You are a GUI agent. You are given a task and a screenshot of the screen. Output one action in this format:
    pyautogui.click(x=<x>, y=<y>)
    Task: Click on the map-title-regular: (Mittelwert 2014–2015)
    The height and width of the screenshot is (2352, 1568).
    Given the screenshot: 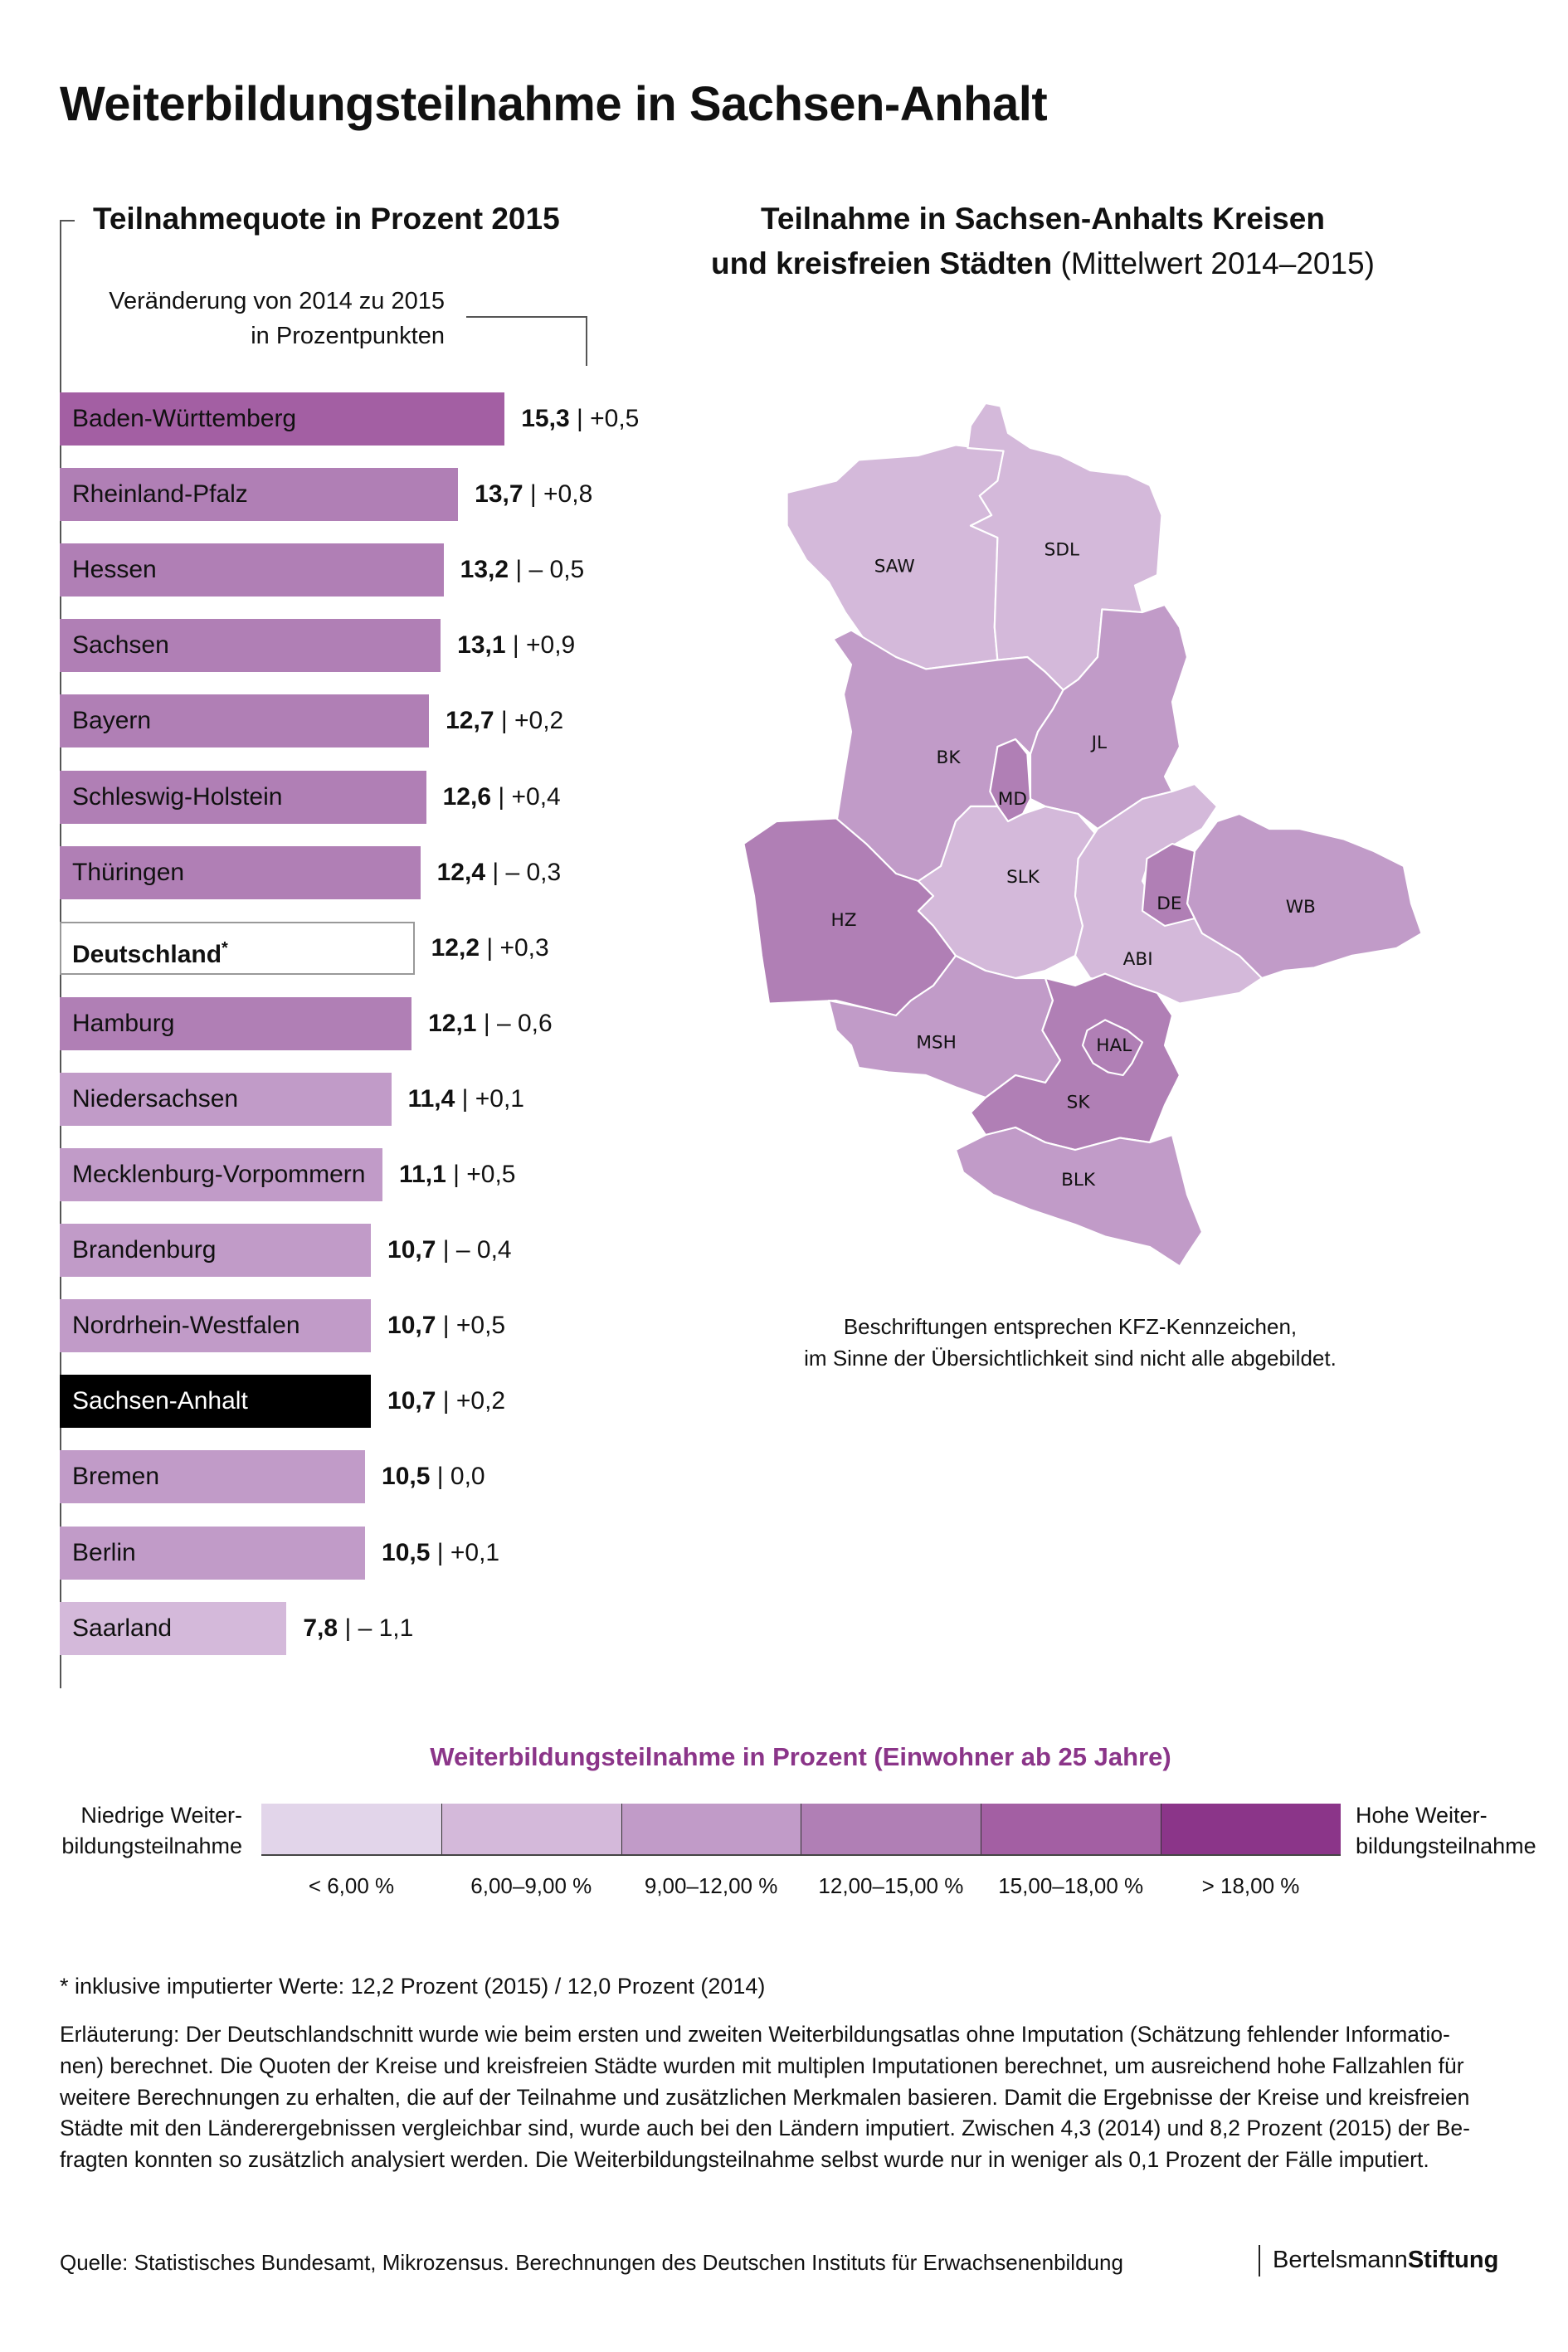 What is the action you would take?
    pyautogui.click(x=1217, y=263)
    